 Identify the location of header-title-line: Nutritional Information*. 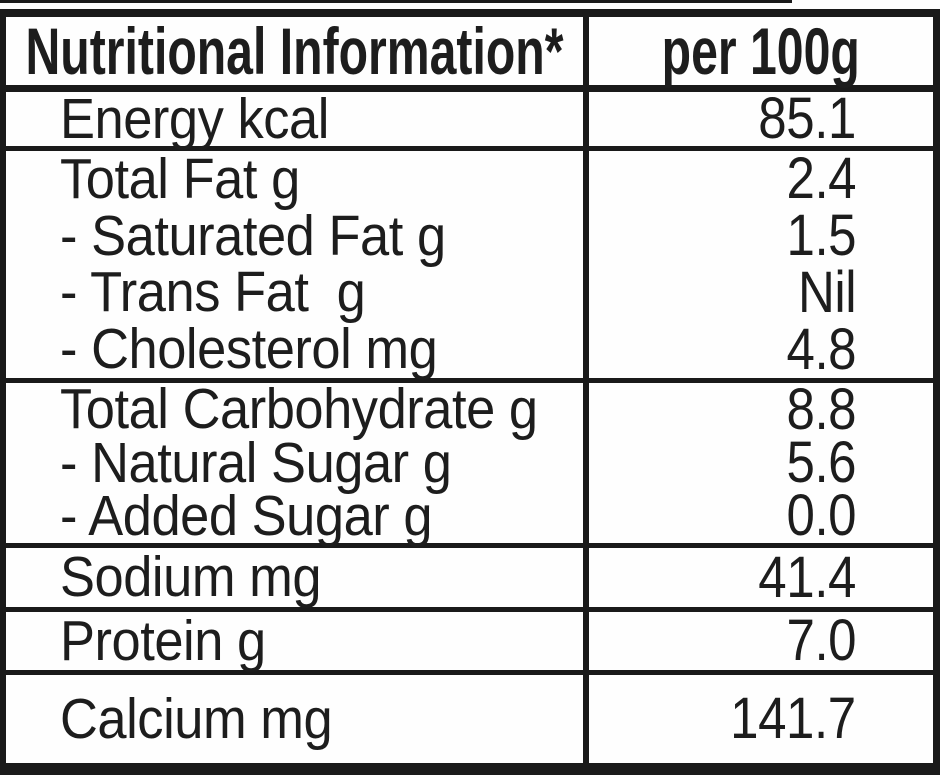
(294, 51).